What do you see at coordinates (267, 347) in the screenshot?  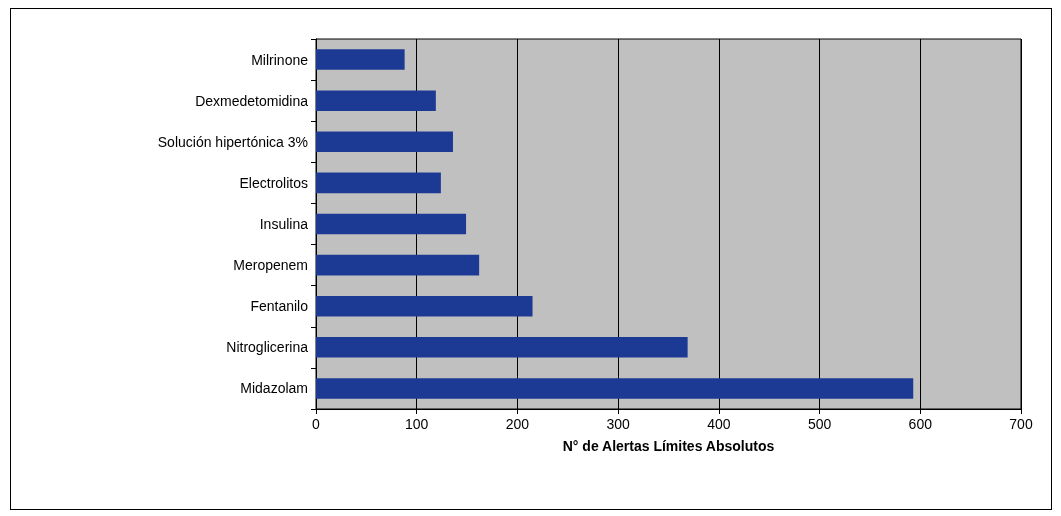 I see `y-tick-label: Nitroglicerina` at bounding box center [267, 347].